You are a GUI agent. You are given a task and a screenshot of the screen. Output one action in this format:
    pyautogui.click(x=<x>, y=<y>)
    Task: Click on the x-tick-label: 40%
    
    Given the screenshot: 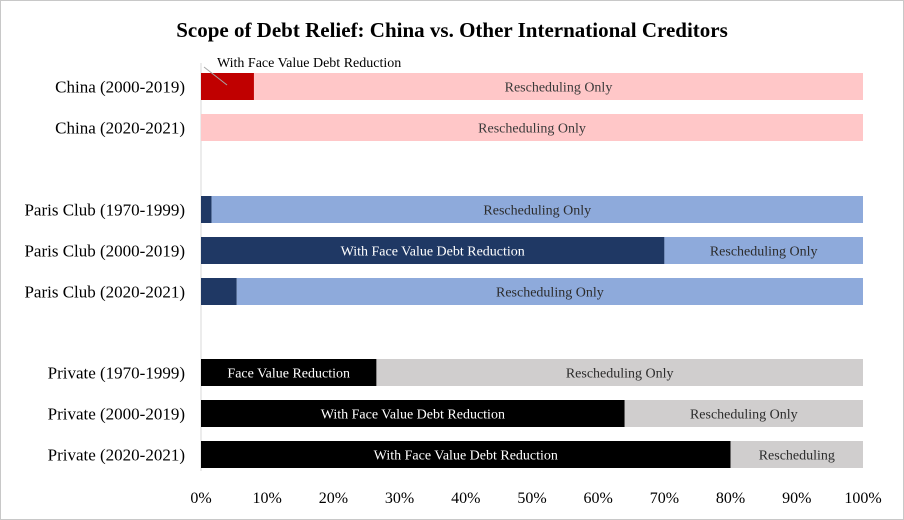 What is the action you would take?
    pyautogui.click(x=465, y=498)
    